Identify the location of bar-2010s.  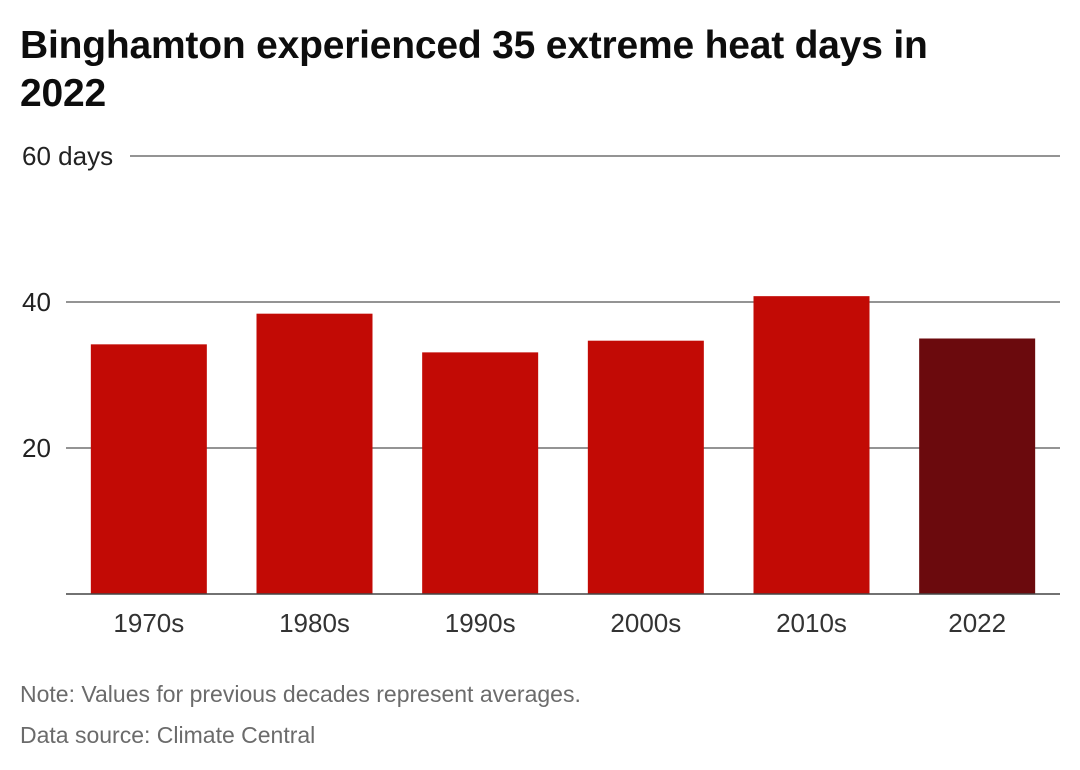
(811, 445).